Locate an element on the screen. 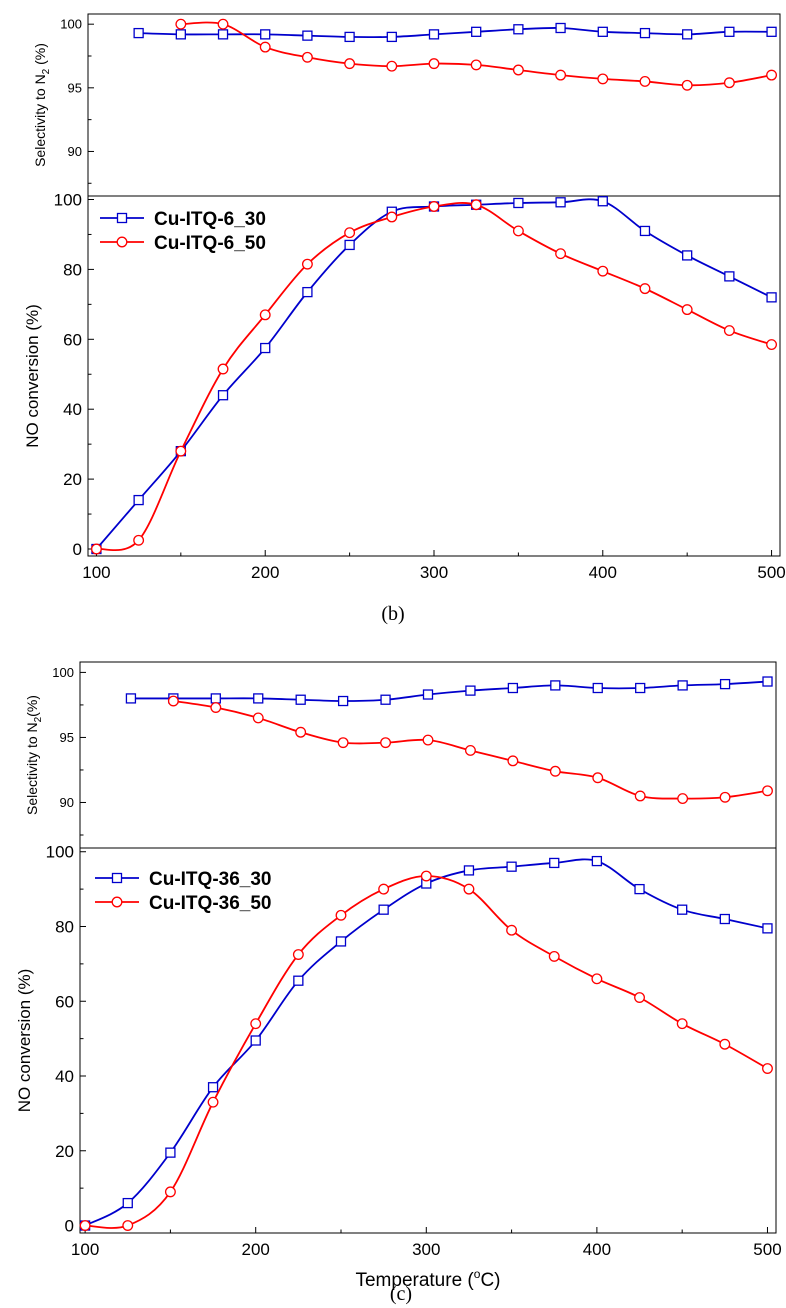 Image resolution: width=786 pixels, height=1308 pixels. x-tick-label: 100 is located at coordinates (85, 1249).